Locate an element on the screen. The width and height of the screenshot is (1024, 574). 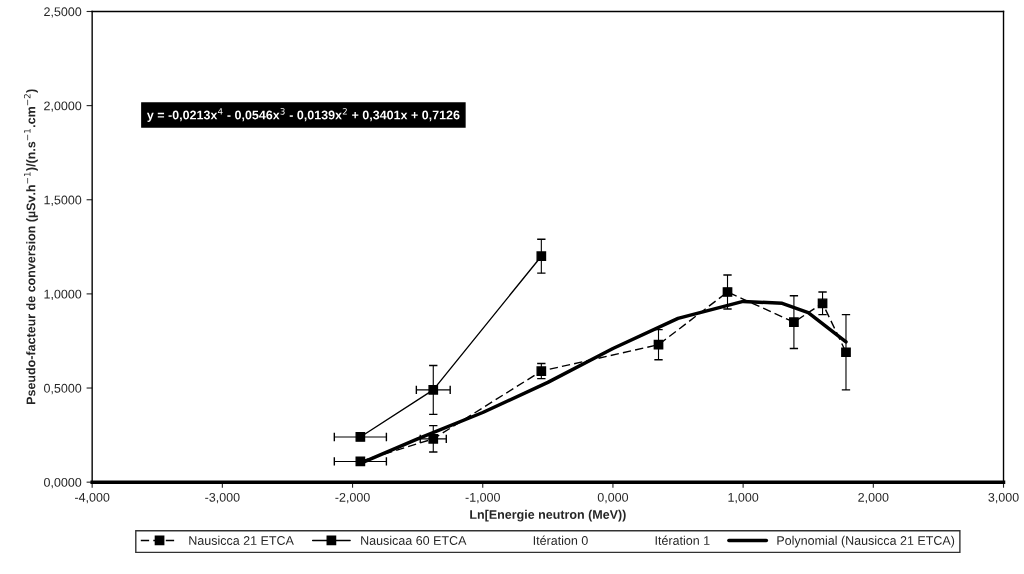
x-tick-label: 3,000 is located at coordinates (1003, 498).